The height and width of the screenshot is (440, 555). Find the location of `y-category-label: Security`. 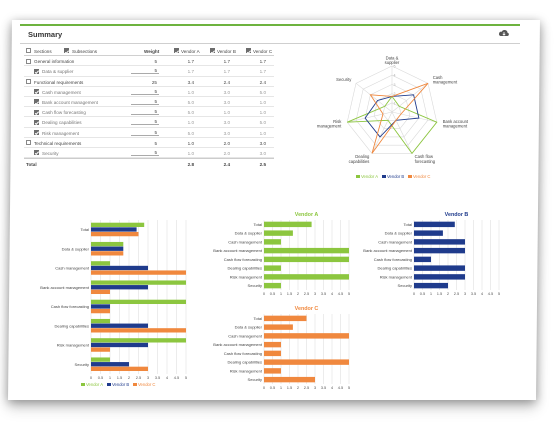

y-category-label: Security is located at coordinates (82, 364).